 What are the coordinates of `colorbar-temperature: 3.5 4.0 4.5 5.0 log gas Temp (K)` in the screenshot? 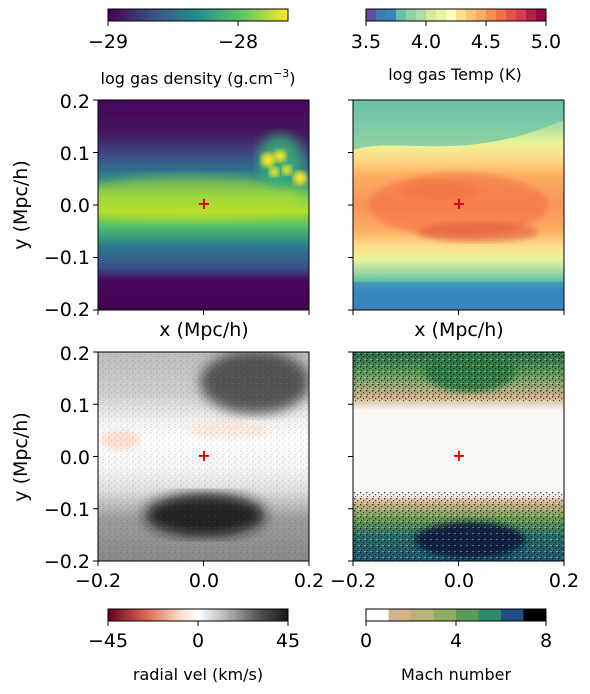 It's located at (456, 46).